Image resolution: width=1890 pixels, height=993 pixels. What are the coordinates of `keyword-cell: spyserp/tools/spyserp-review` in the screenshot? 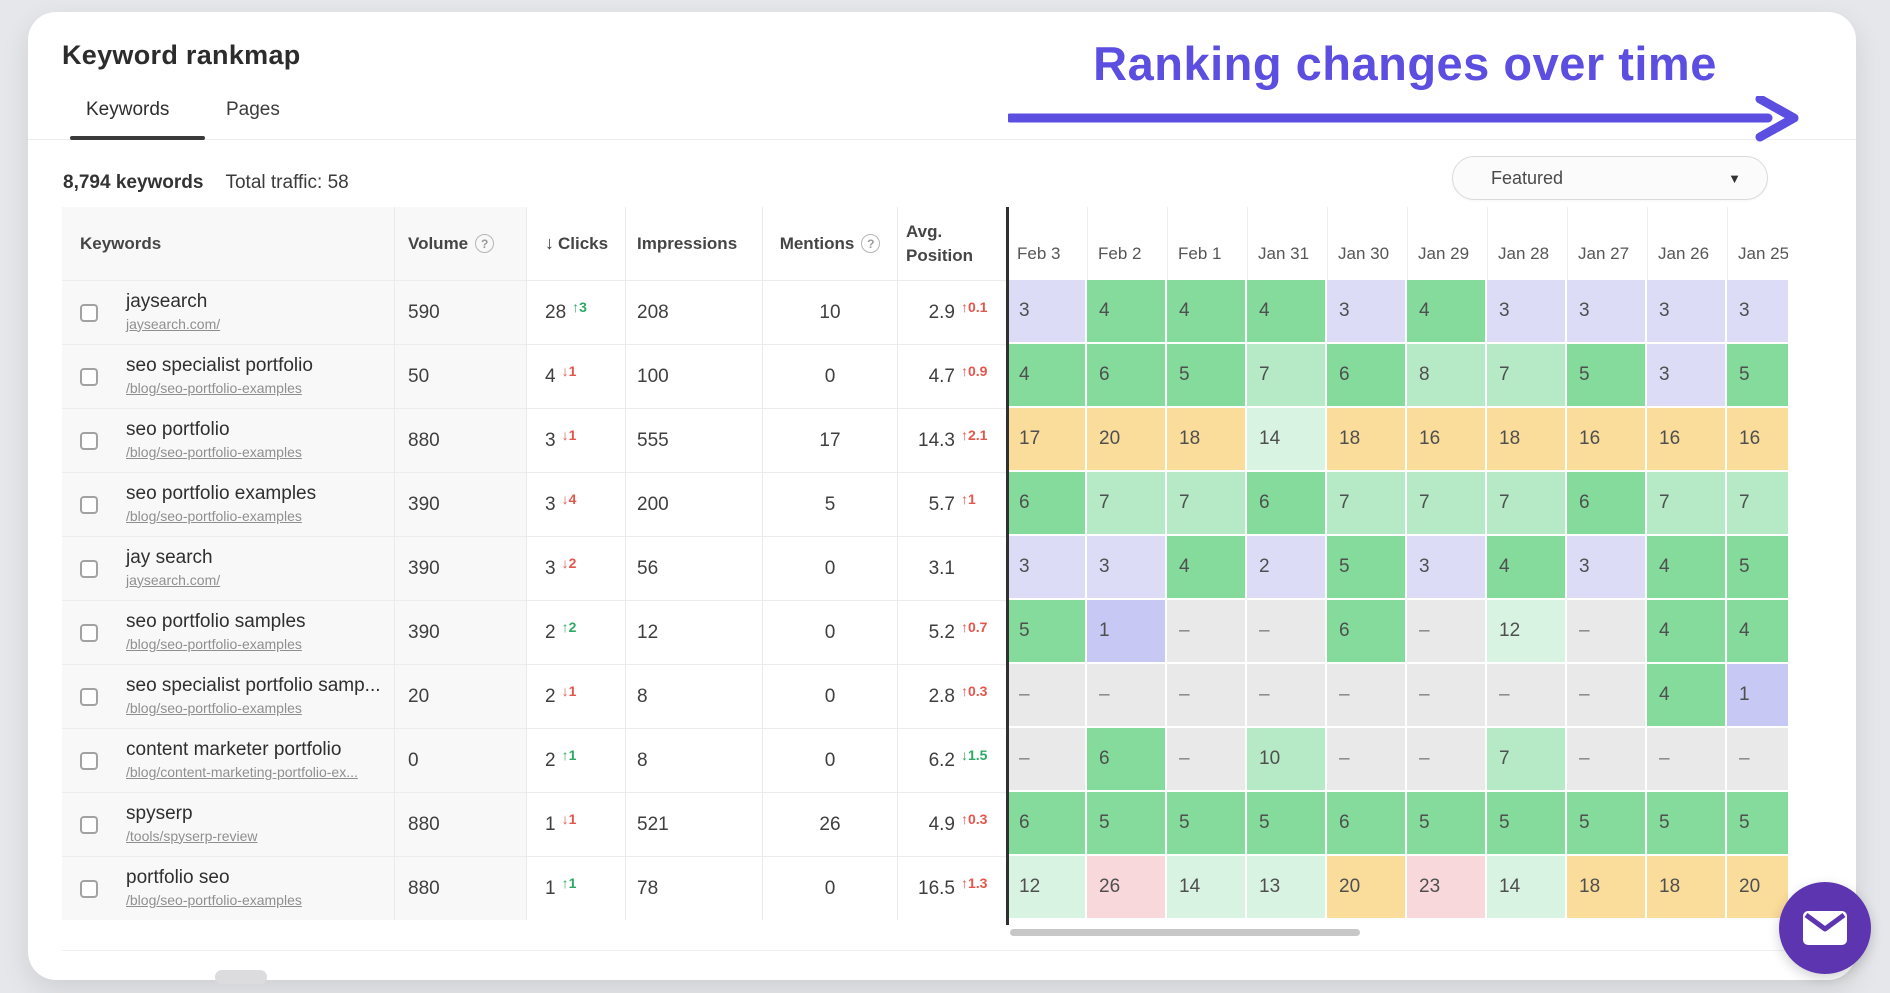 It's located at (228, 824).